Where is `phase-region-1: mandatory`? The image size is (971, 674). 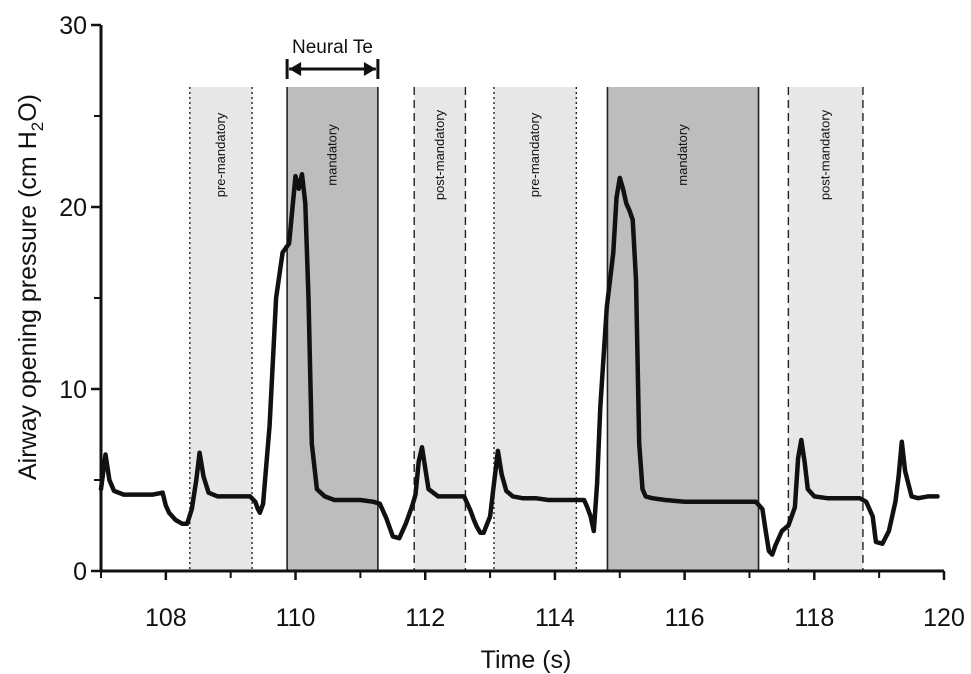 phase-region-1: mandatory is located at coordinates (332, 329).